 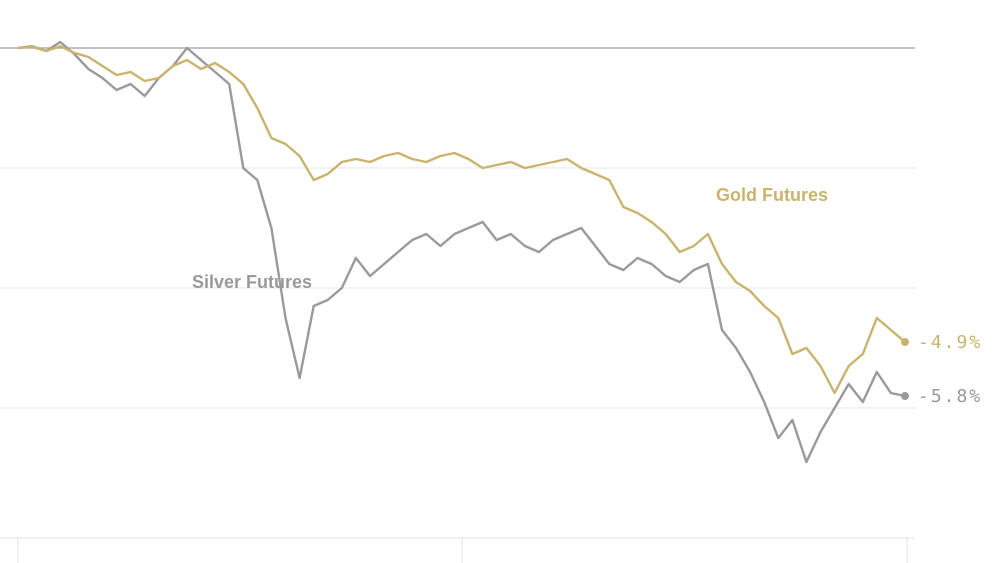 I want to click on silver-futures-label: Silver Futures, so click(x=252, y=282).